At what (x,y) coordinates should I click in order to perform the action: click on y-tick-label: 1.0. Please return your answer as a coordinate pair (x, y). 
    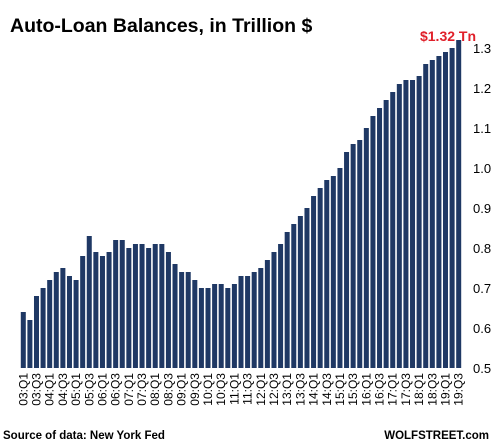
    Looking at the image, I should click on (482, 168).